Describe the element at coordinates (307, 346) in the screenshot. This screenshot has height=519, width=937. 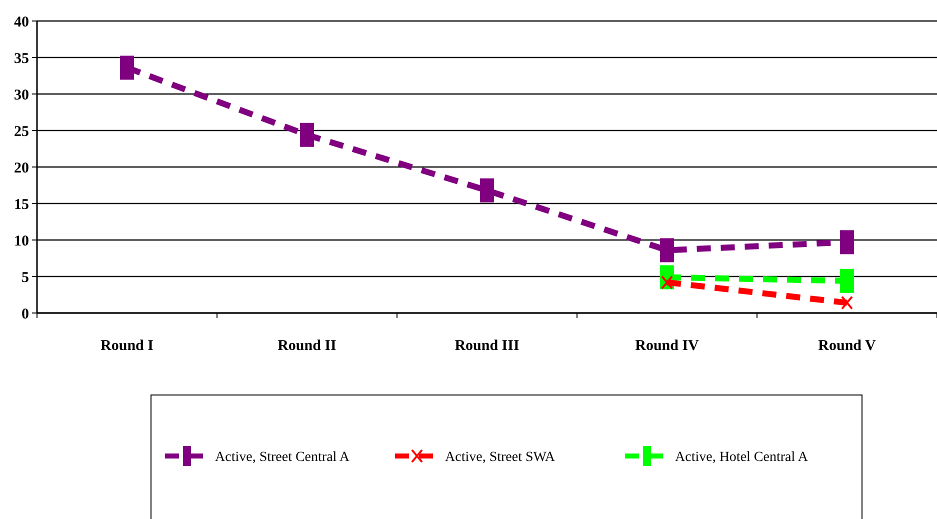
I see `x-tick-label: Round II` at that location.